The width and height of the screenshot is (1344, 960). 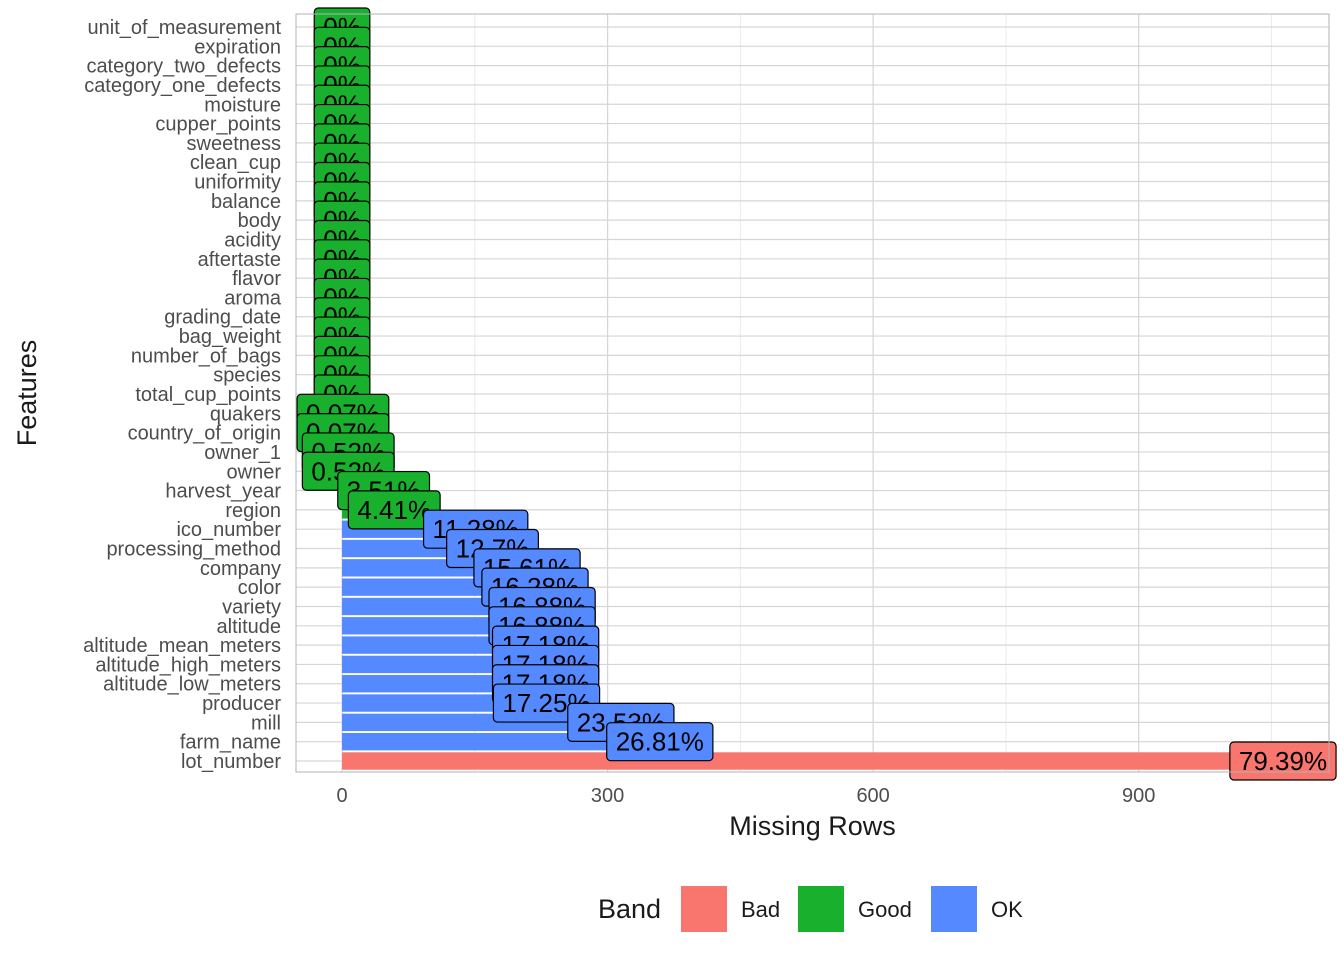 I want to click on y-tick-label: aroma, so click(x=253, y=298).